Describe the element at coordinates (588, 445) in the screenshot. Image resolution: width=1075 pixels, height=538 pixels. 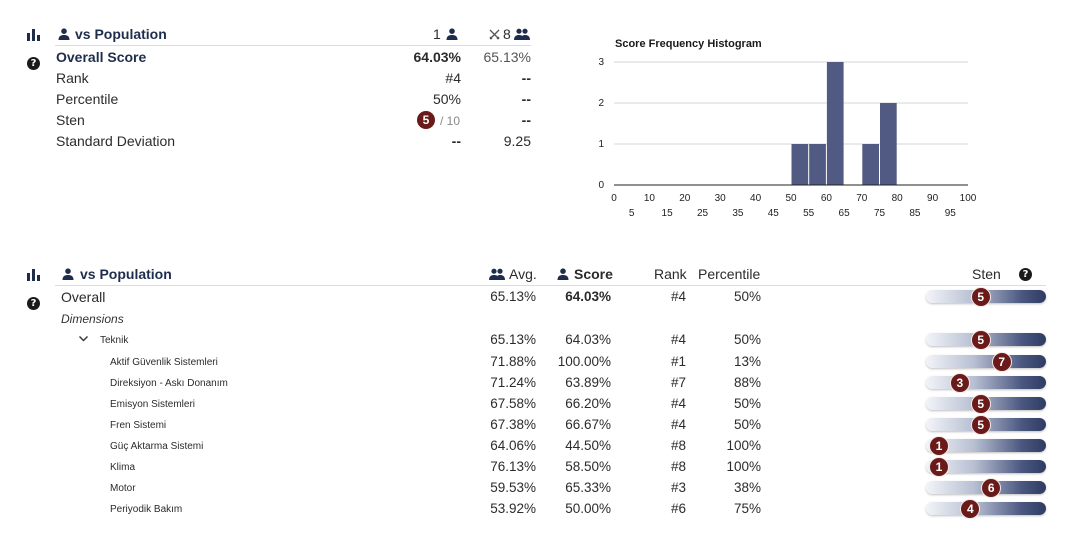
I see `row-score: 44.50%` at that location.